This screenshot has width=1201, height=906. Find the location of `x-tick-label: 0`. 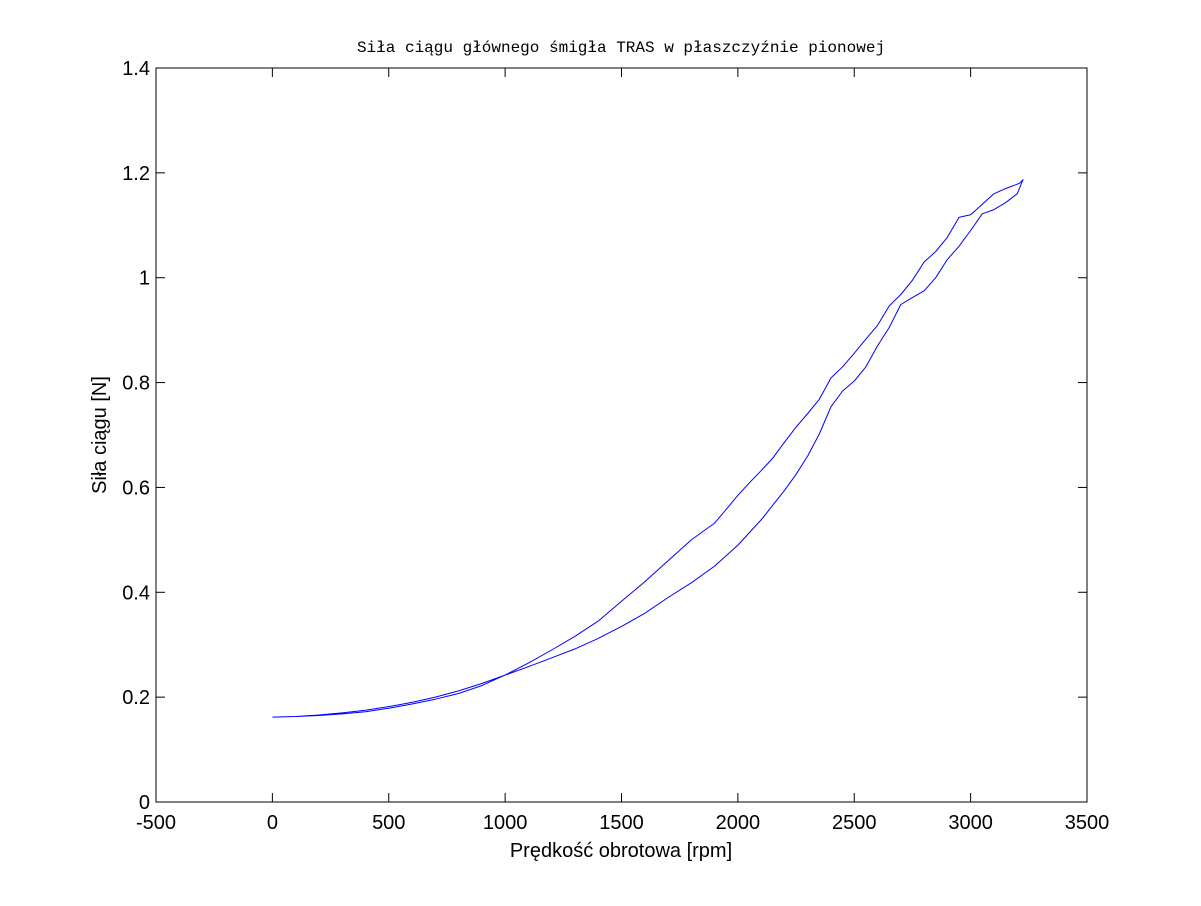

x-tick-label: 0 is located at coordinates (272, 823).